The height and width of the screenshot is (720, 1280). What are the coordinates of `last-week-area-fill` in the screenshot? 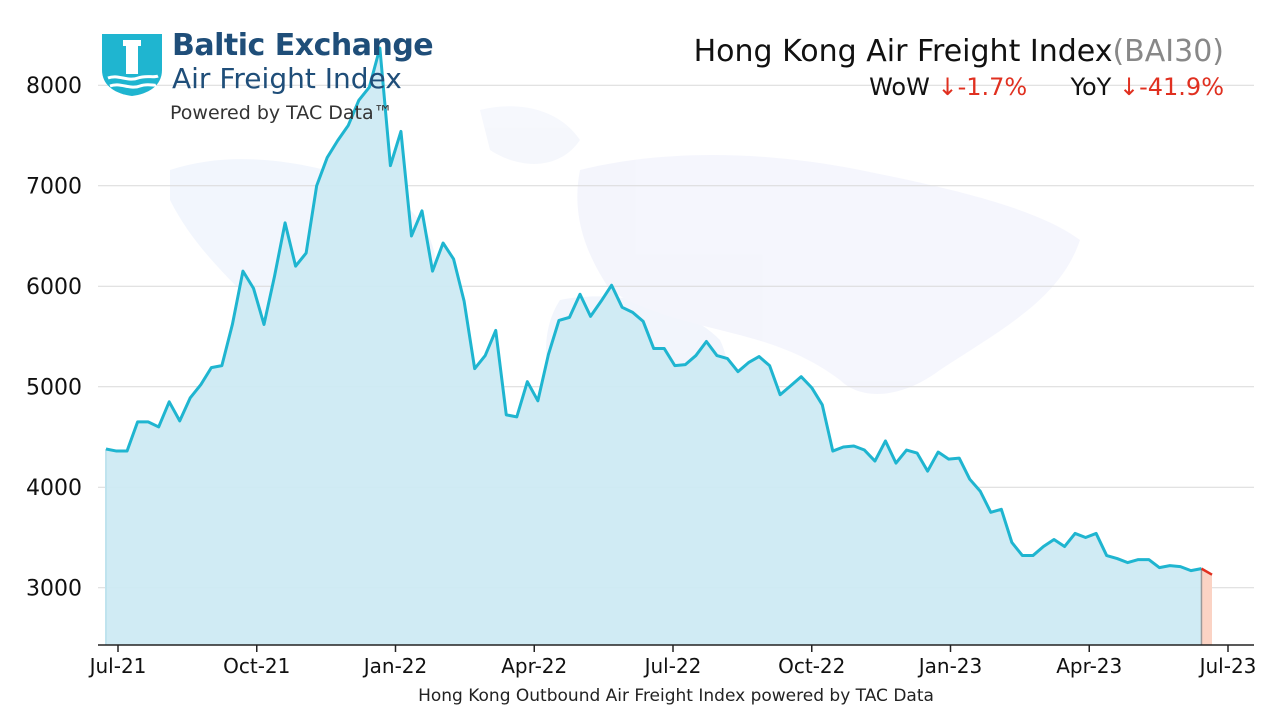 It's located at (1206, 606).